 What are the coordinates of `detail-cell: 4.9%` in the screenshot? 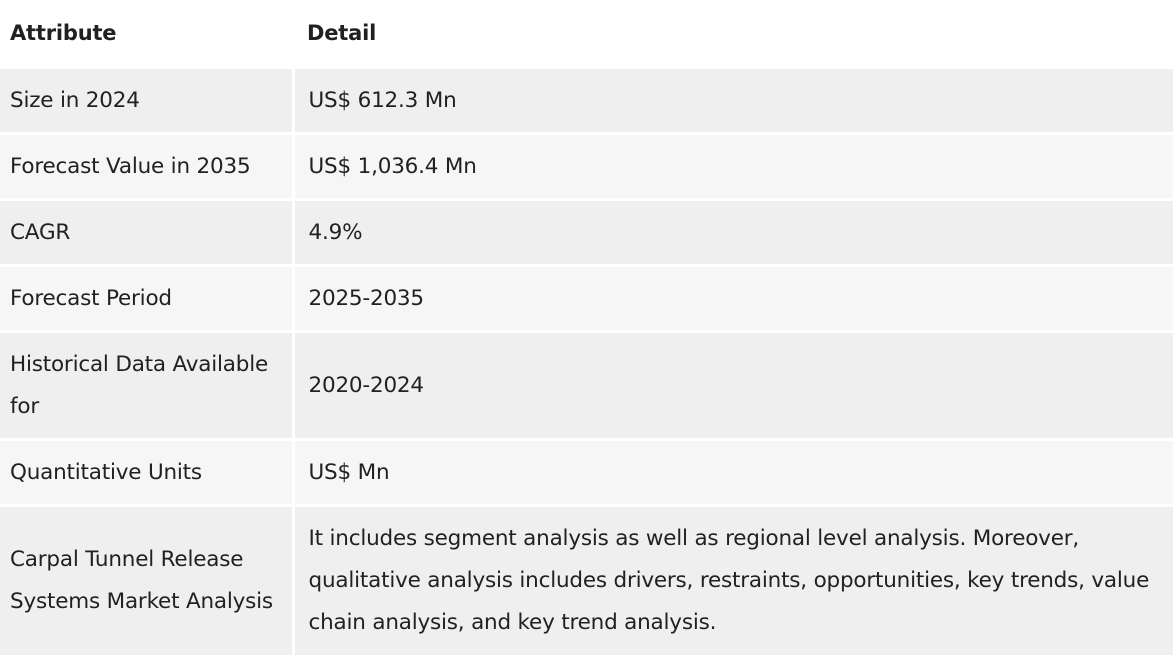 It's located at (733, 232).